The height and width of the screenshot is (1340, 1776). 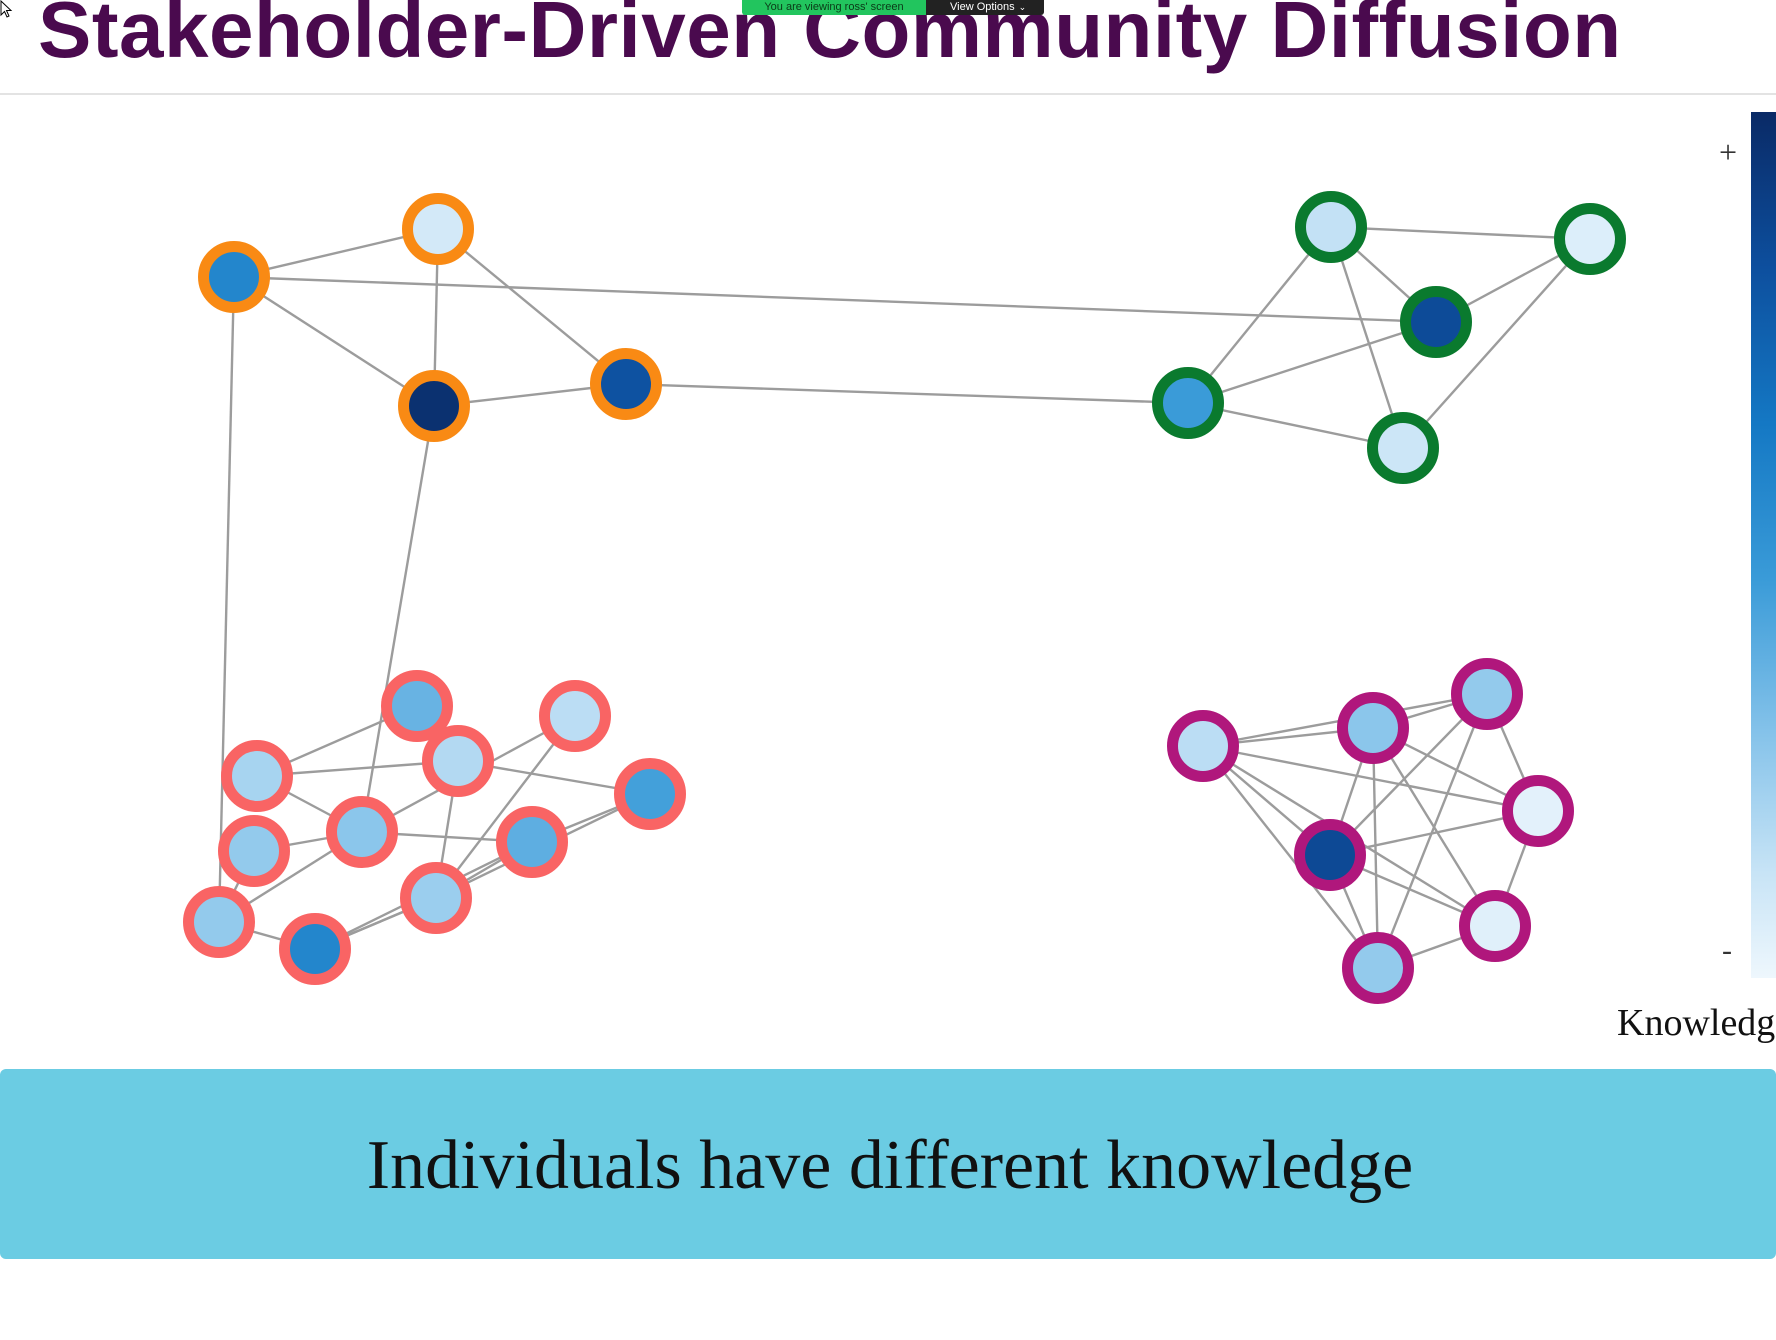 What do you see at coordinates (1295, 425) in the screenshot?
I see `edge-g4-g5` at bounding box center [1295, 425].